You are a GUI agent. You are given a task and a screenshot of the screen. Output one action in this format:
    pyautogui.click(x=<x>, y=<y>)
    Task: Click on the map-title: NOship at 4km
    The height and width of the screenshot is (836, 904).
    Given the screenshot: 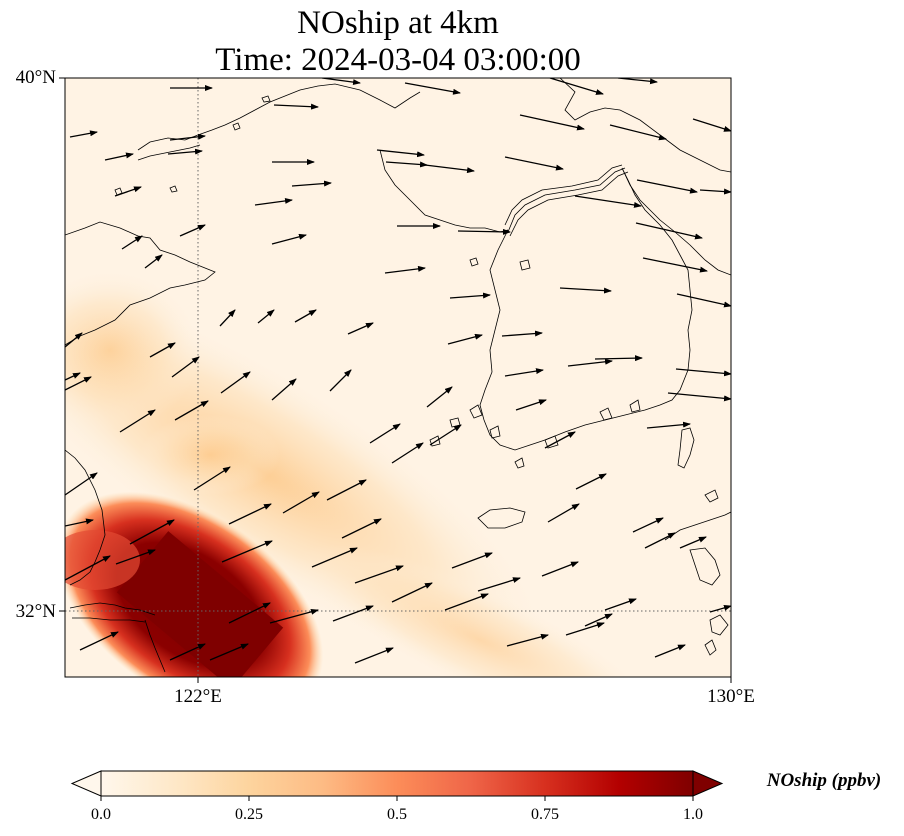 What is the action you would take?
    pyautogui.click(x=398, y=23)
    